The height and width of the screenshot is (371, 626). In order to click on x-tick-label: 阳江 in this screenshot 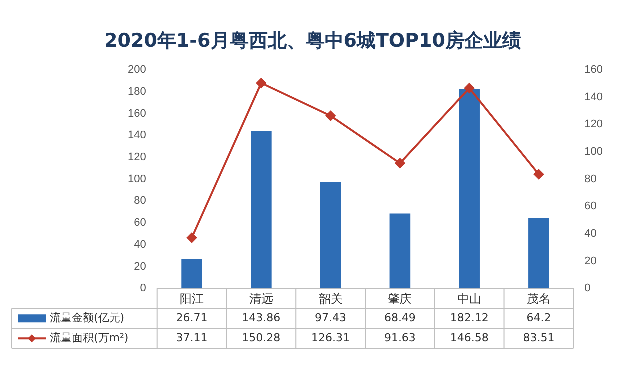, I will do `click(192, 299)`.